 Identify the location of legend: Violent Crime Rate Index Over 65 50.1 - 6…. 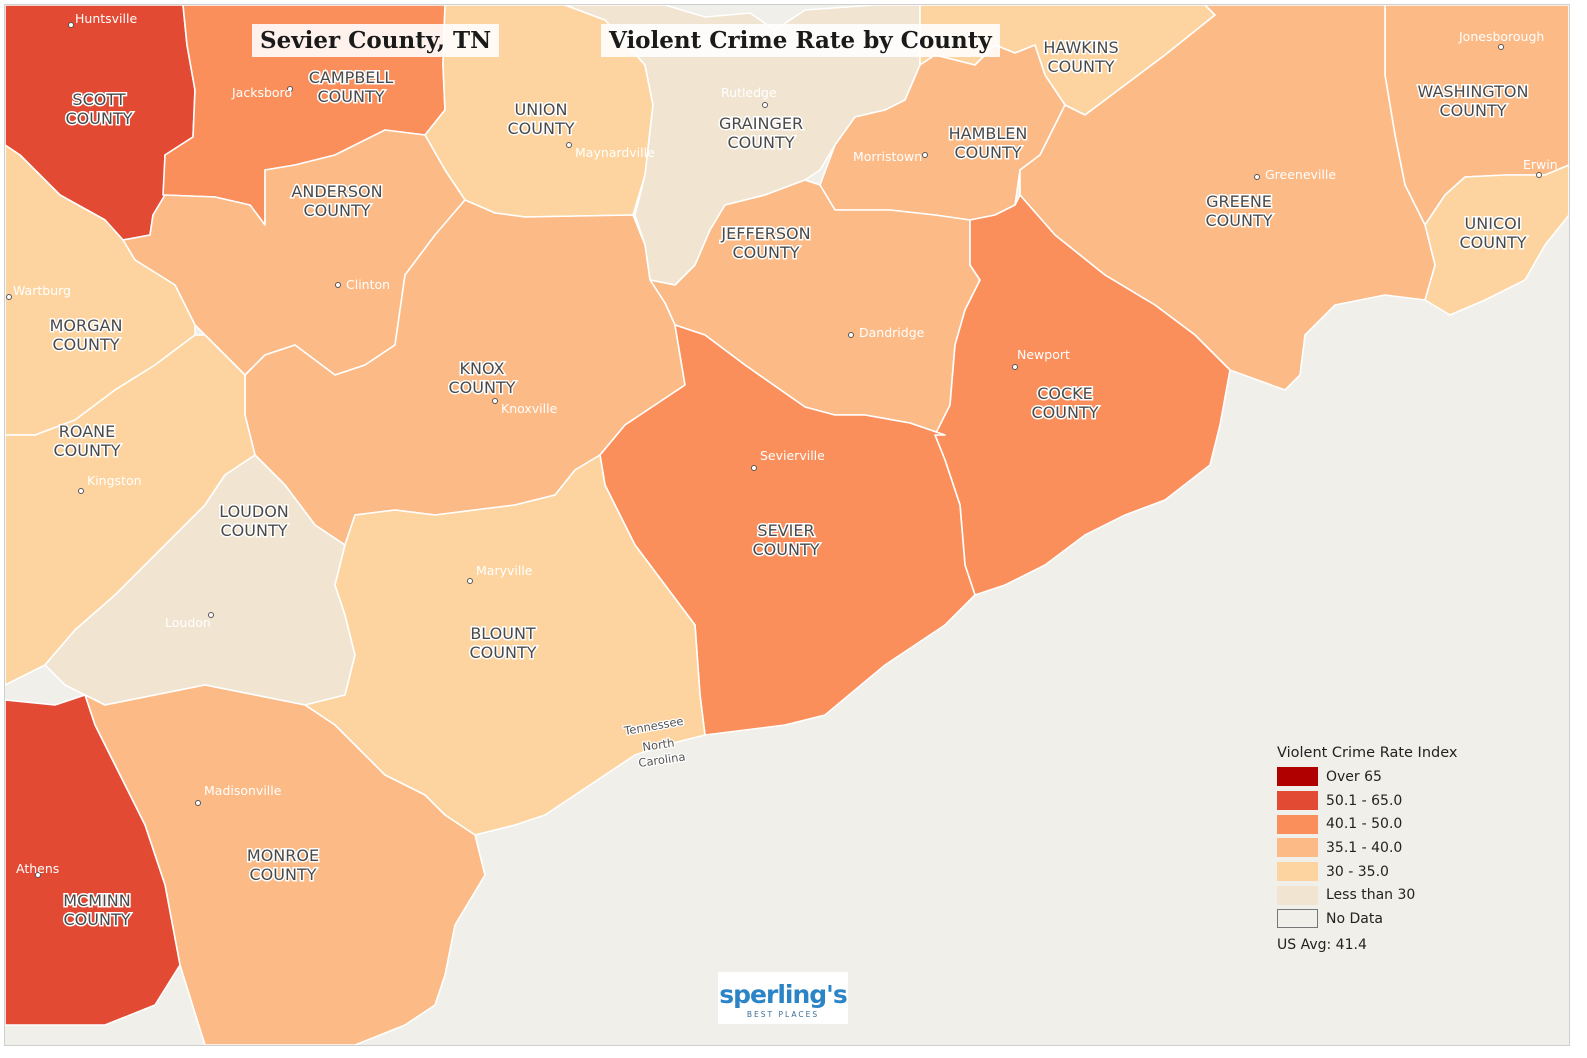
(1367, 849).